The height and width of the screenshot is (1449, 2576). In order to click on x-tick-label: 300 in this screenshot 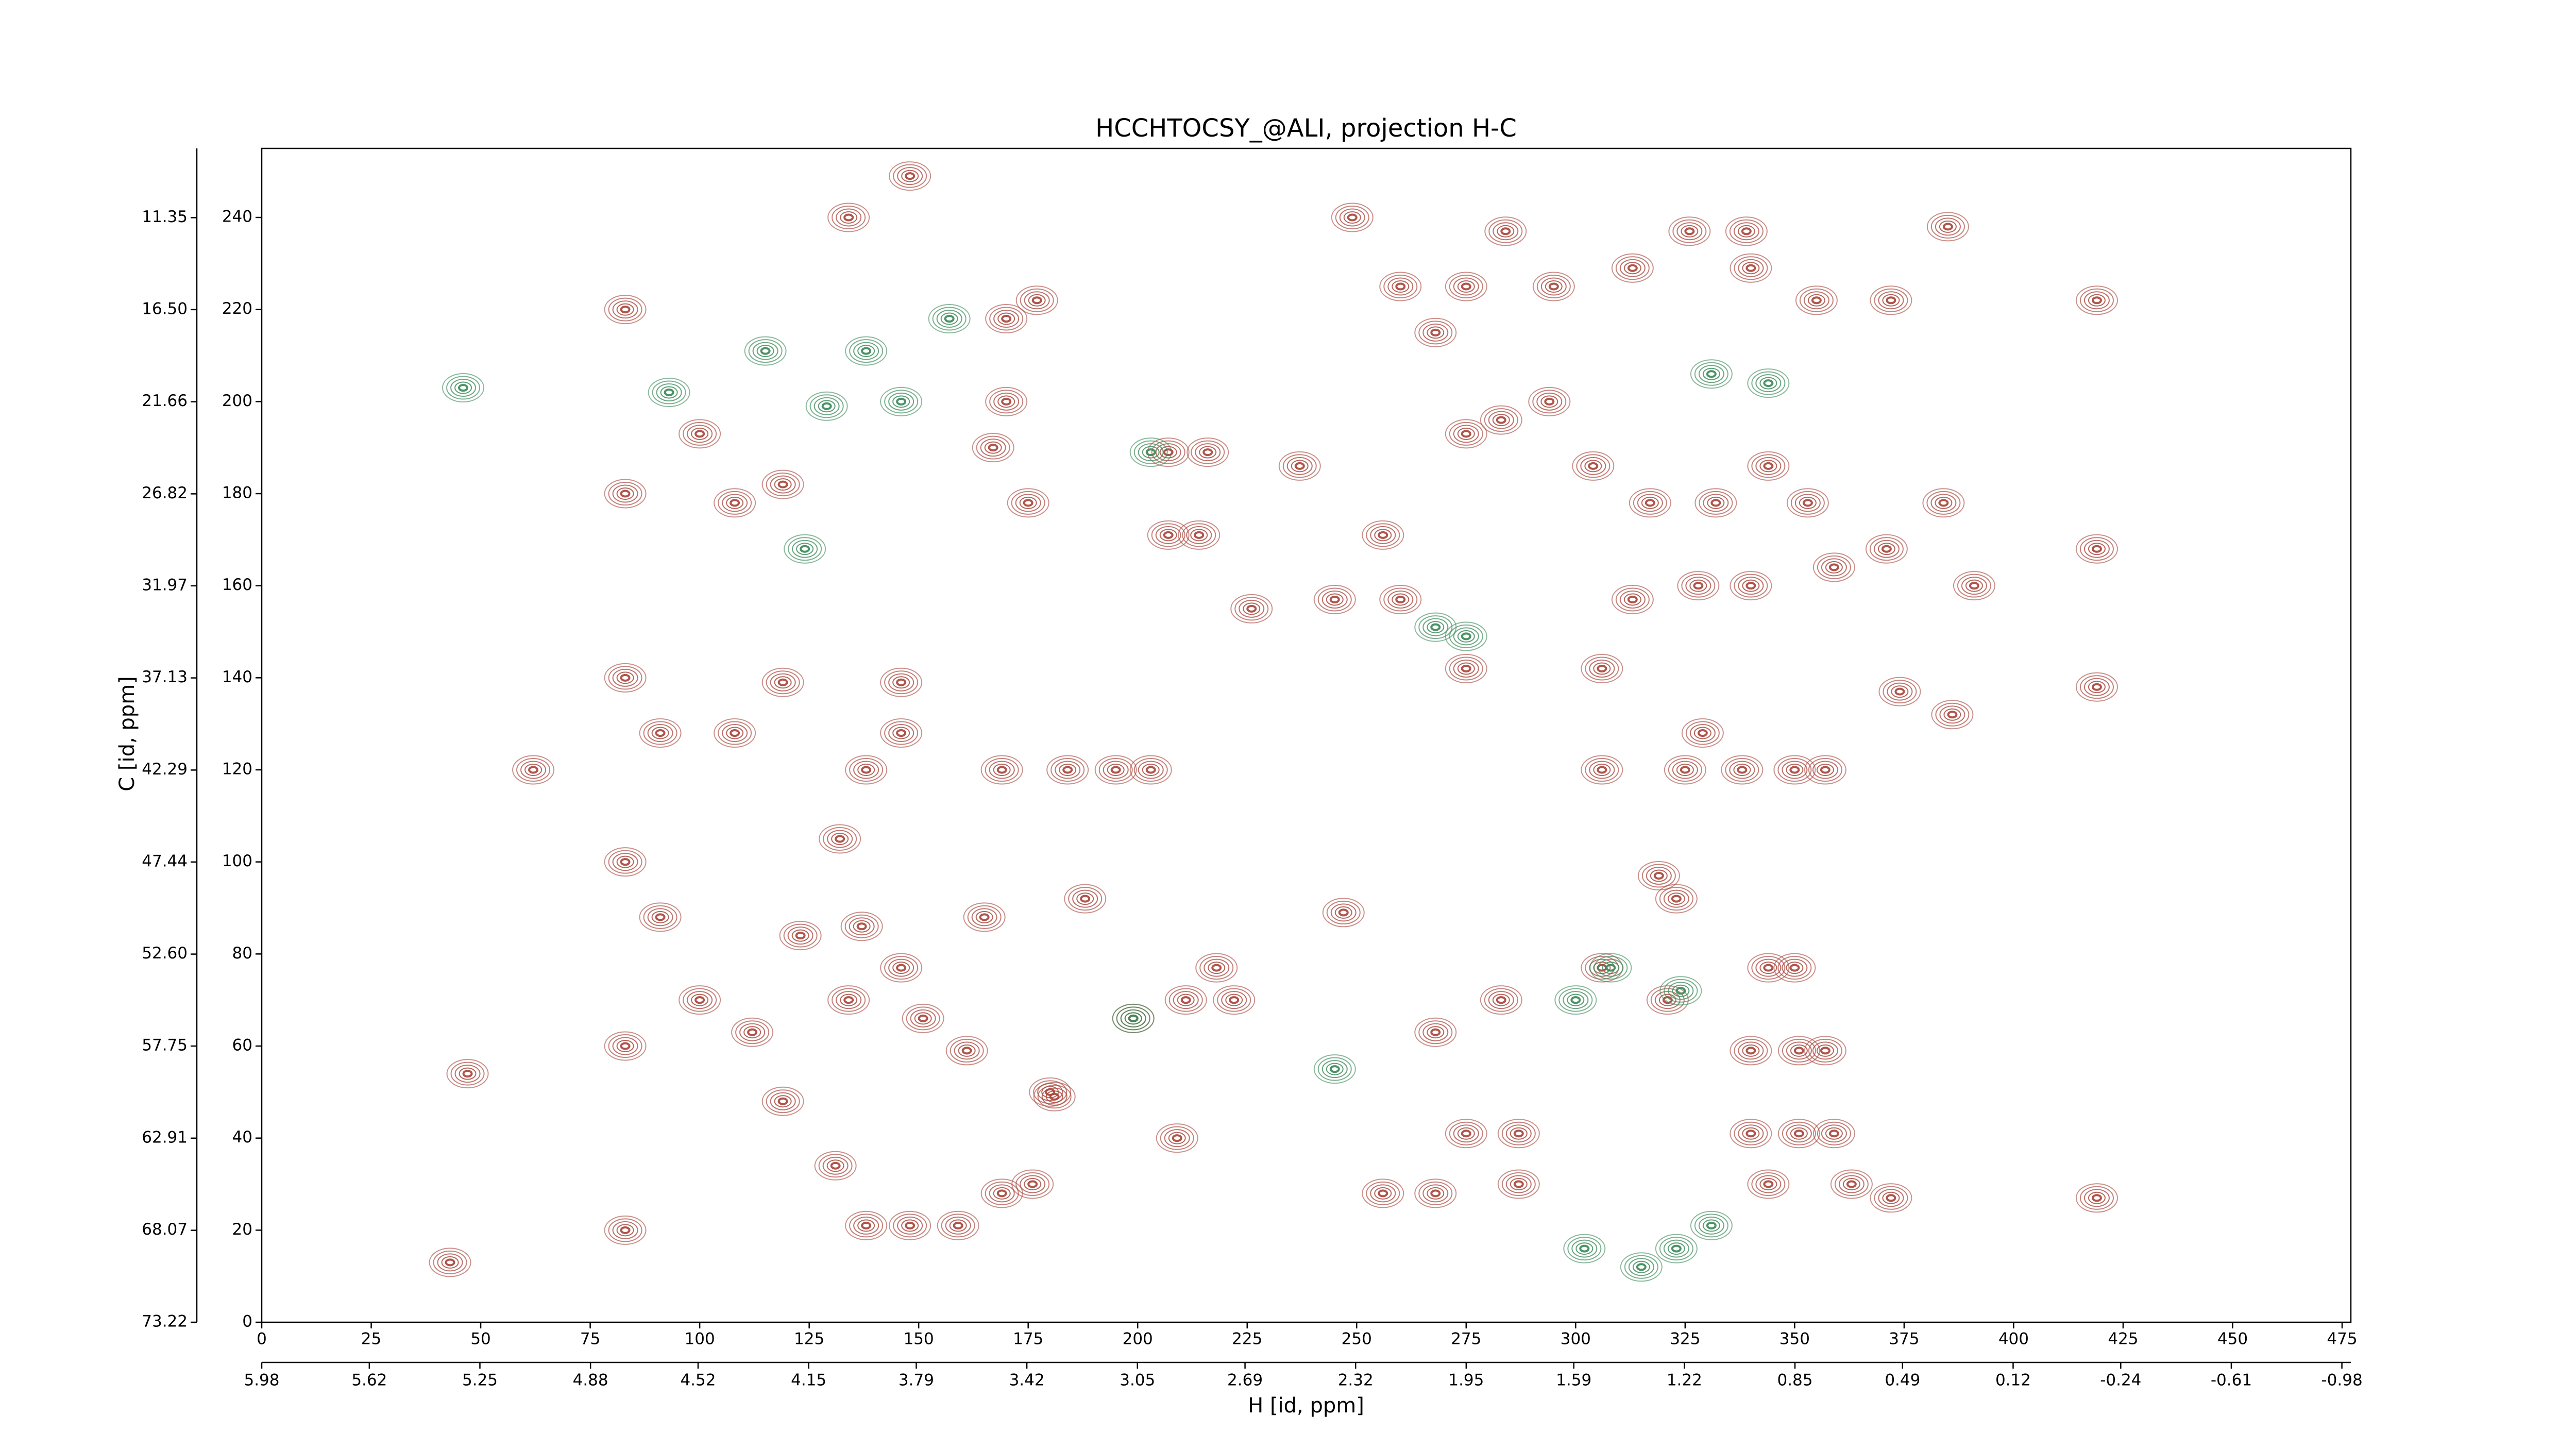, I will do `click(1576, 1339)`.